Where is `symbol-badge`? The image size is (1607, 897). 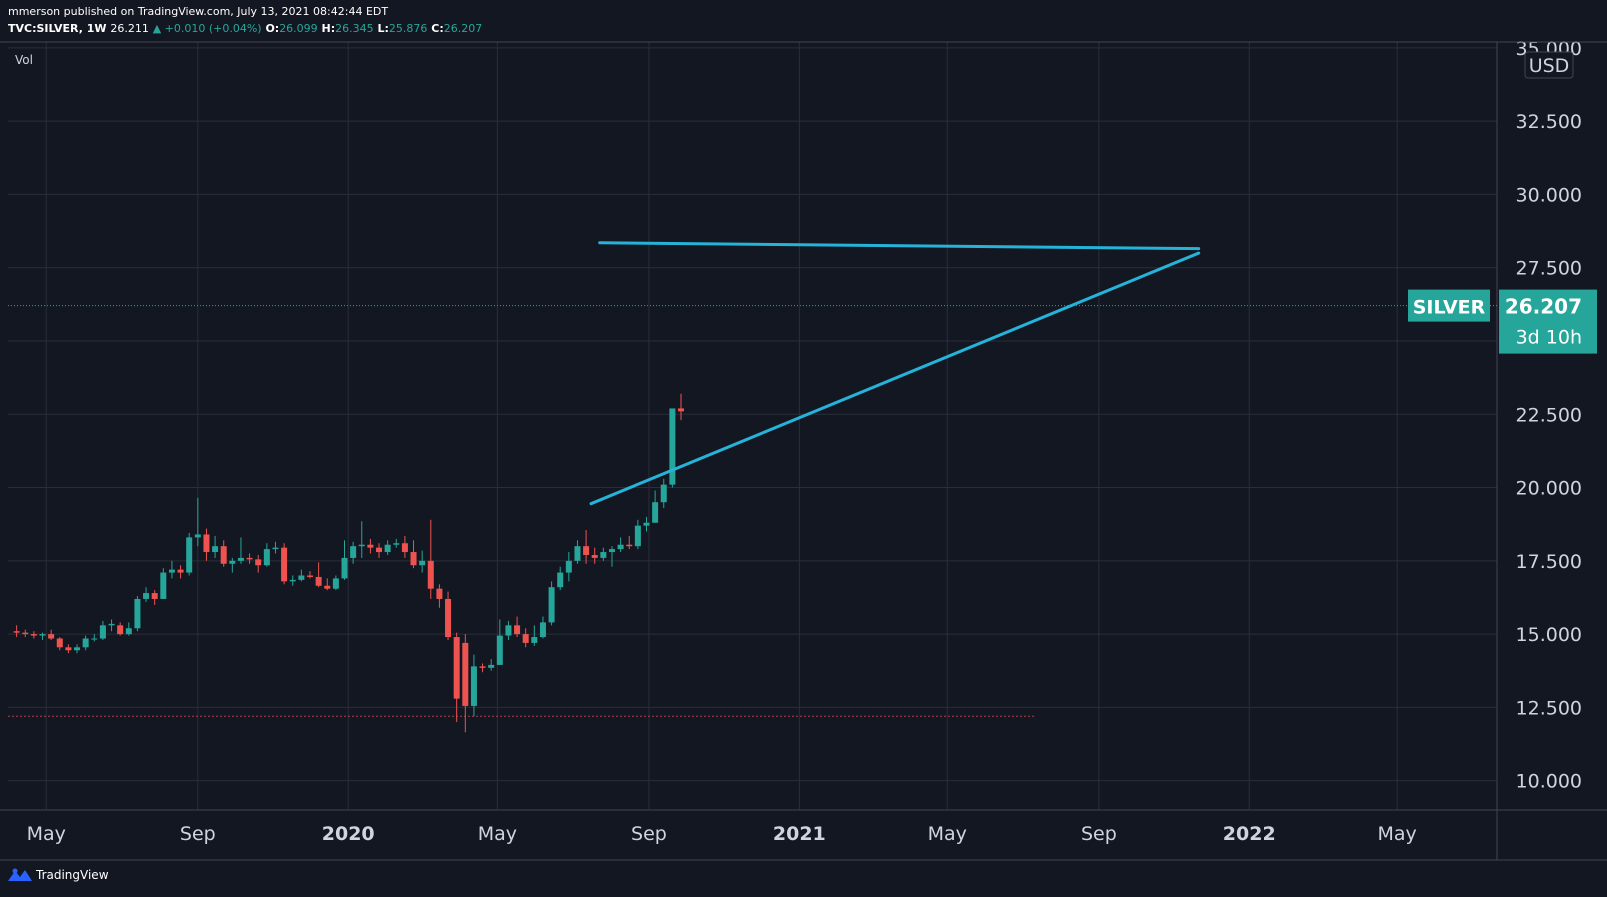
symbol-badge is located at coordinates (1449, 305).